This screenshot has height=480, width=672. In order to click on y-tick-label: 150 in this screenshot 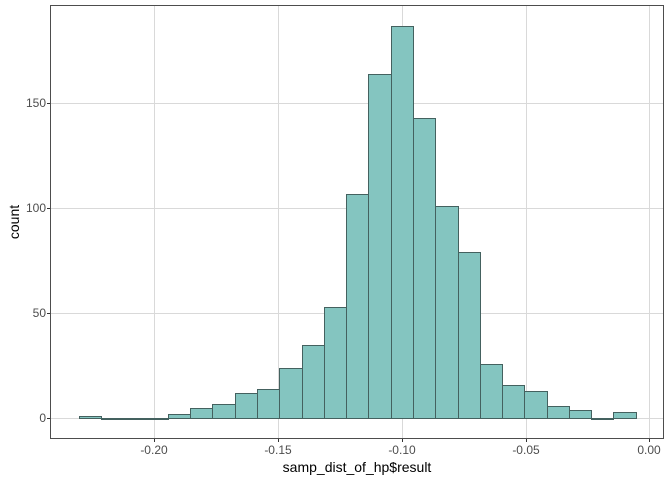, I will do `click(35, 103)`.